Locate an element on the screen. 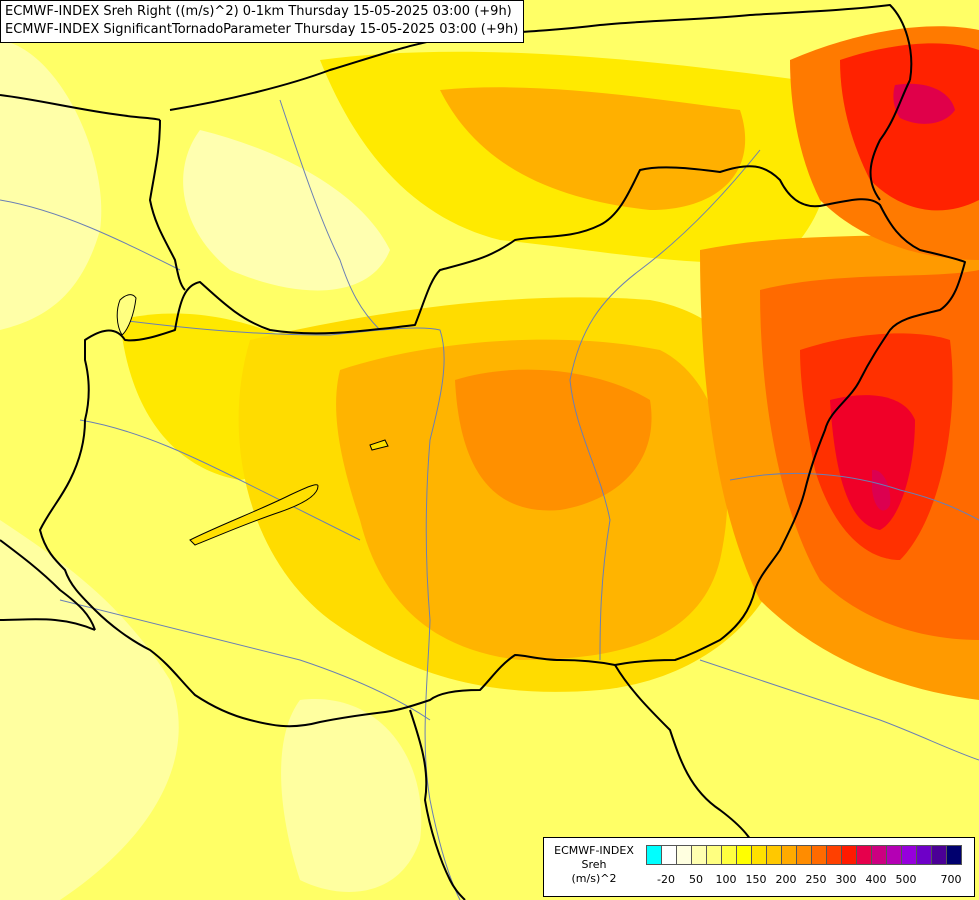 The image size is (979, 900). legend-tick-label: 700 is located at coordinates (951, 879).